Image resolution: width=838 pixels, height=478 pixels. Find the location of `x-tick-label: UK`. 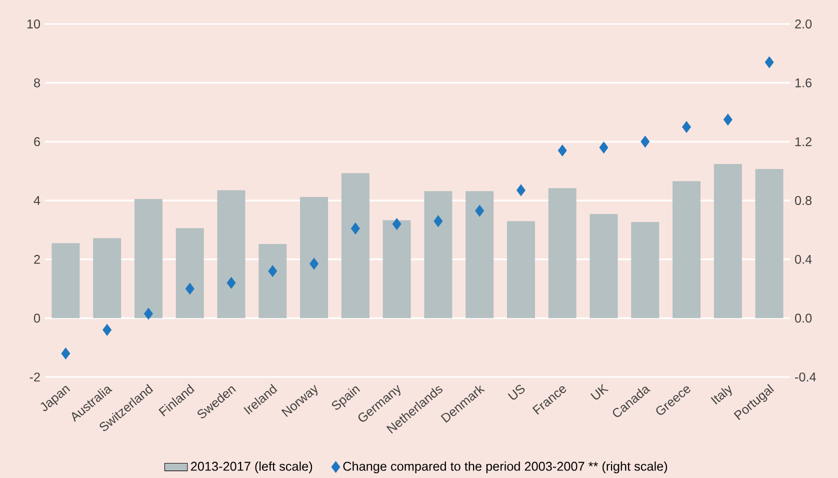

x-tick-label: UK is located at coordinates (599, 392).